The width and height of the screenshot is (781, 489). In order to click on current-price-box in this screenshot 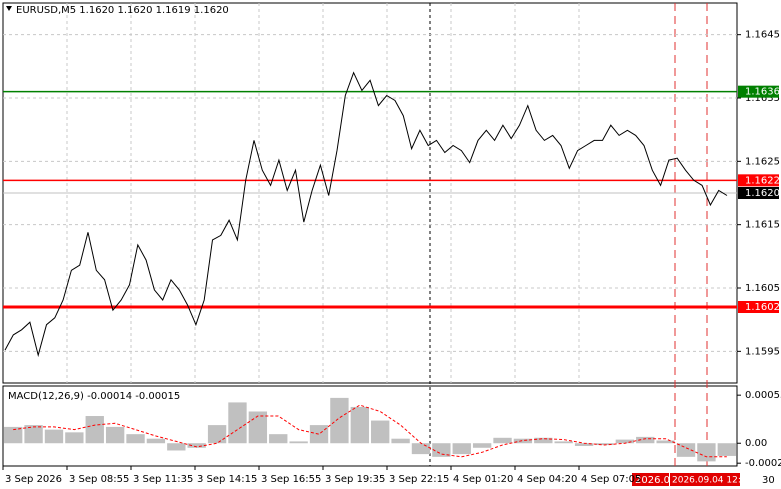, I will do `click(758, 193)`.